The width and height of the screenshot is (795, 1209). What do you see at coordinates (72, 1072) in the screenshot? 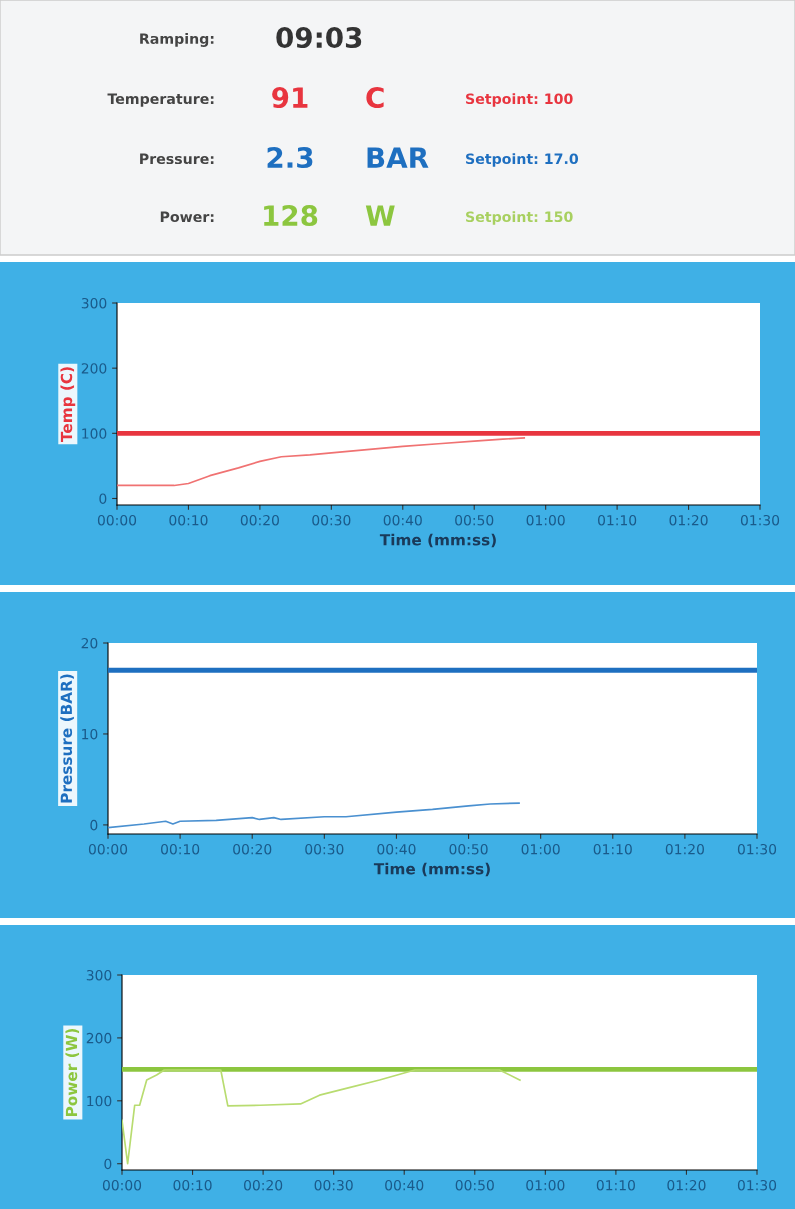
I see `y-axis-title: Power (W)` at bounding box center [72, 1072].